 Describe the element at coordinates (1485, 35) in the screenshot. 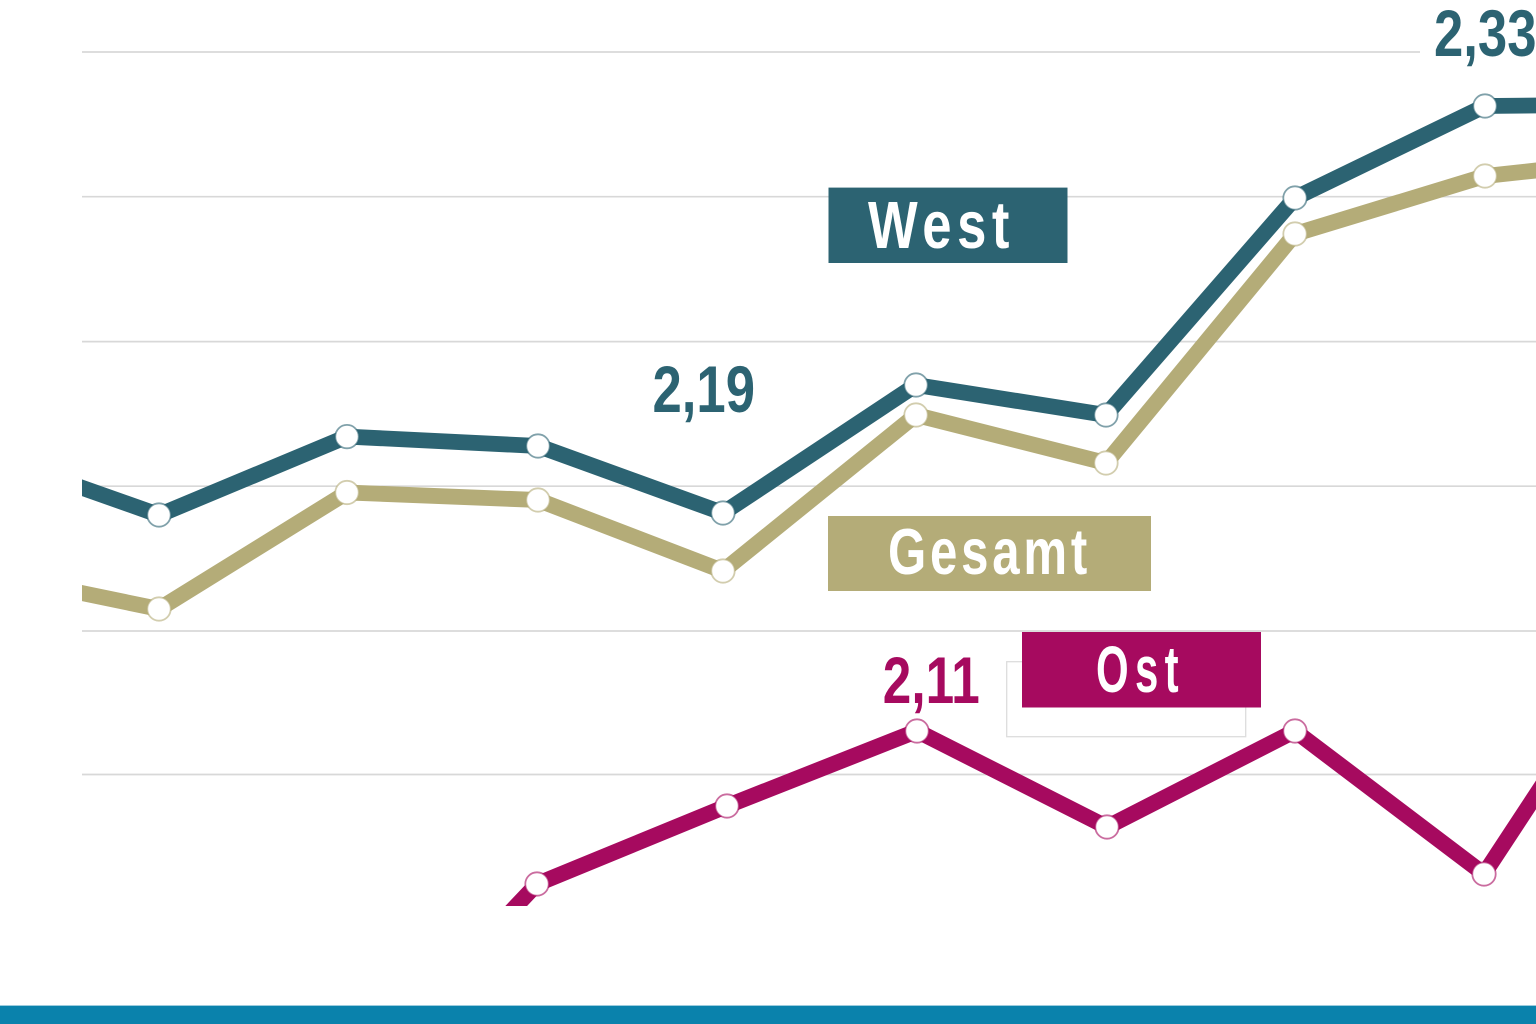

I see `svg-text: 2,33` at that location.